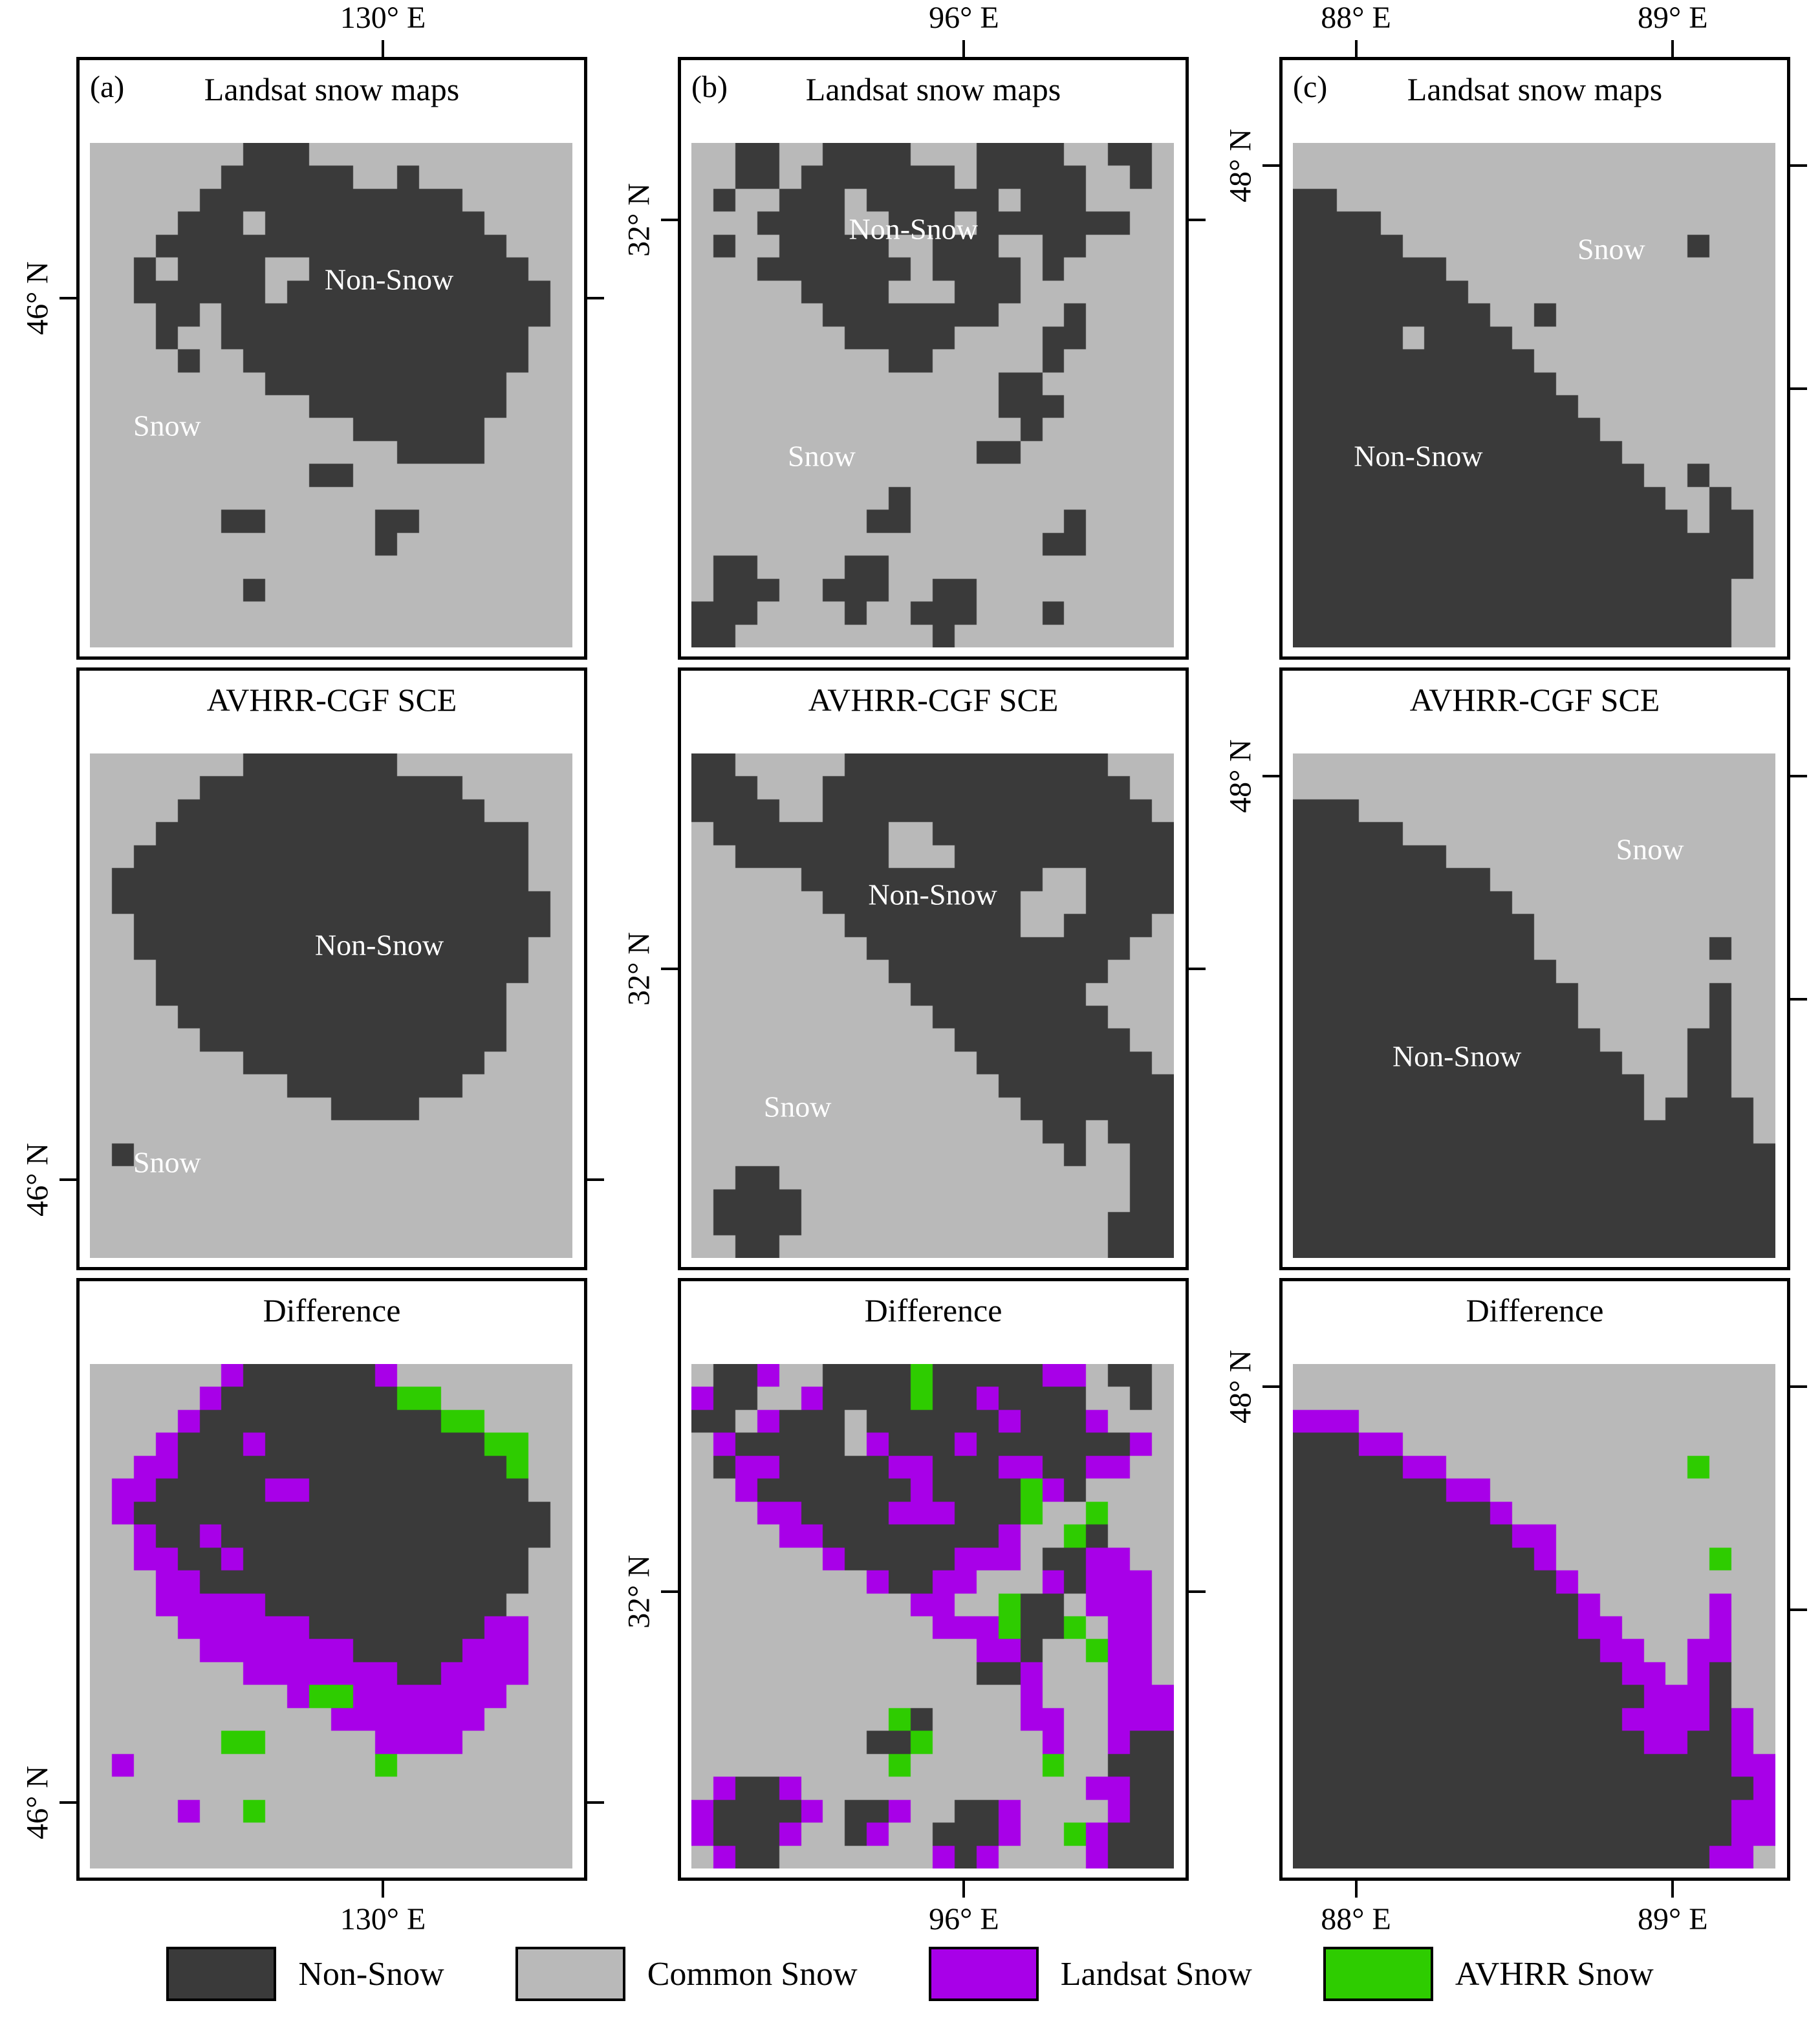 The image size is (1820, 2036). I want to click on legend-item-landsat-snow: Landsat Snow, so click(1090, 1974).